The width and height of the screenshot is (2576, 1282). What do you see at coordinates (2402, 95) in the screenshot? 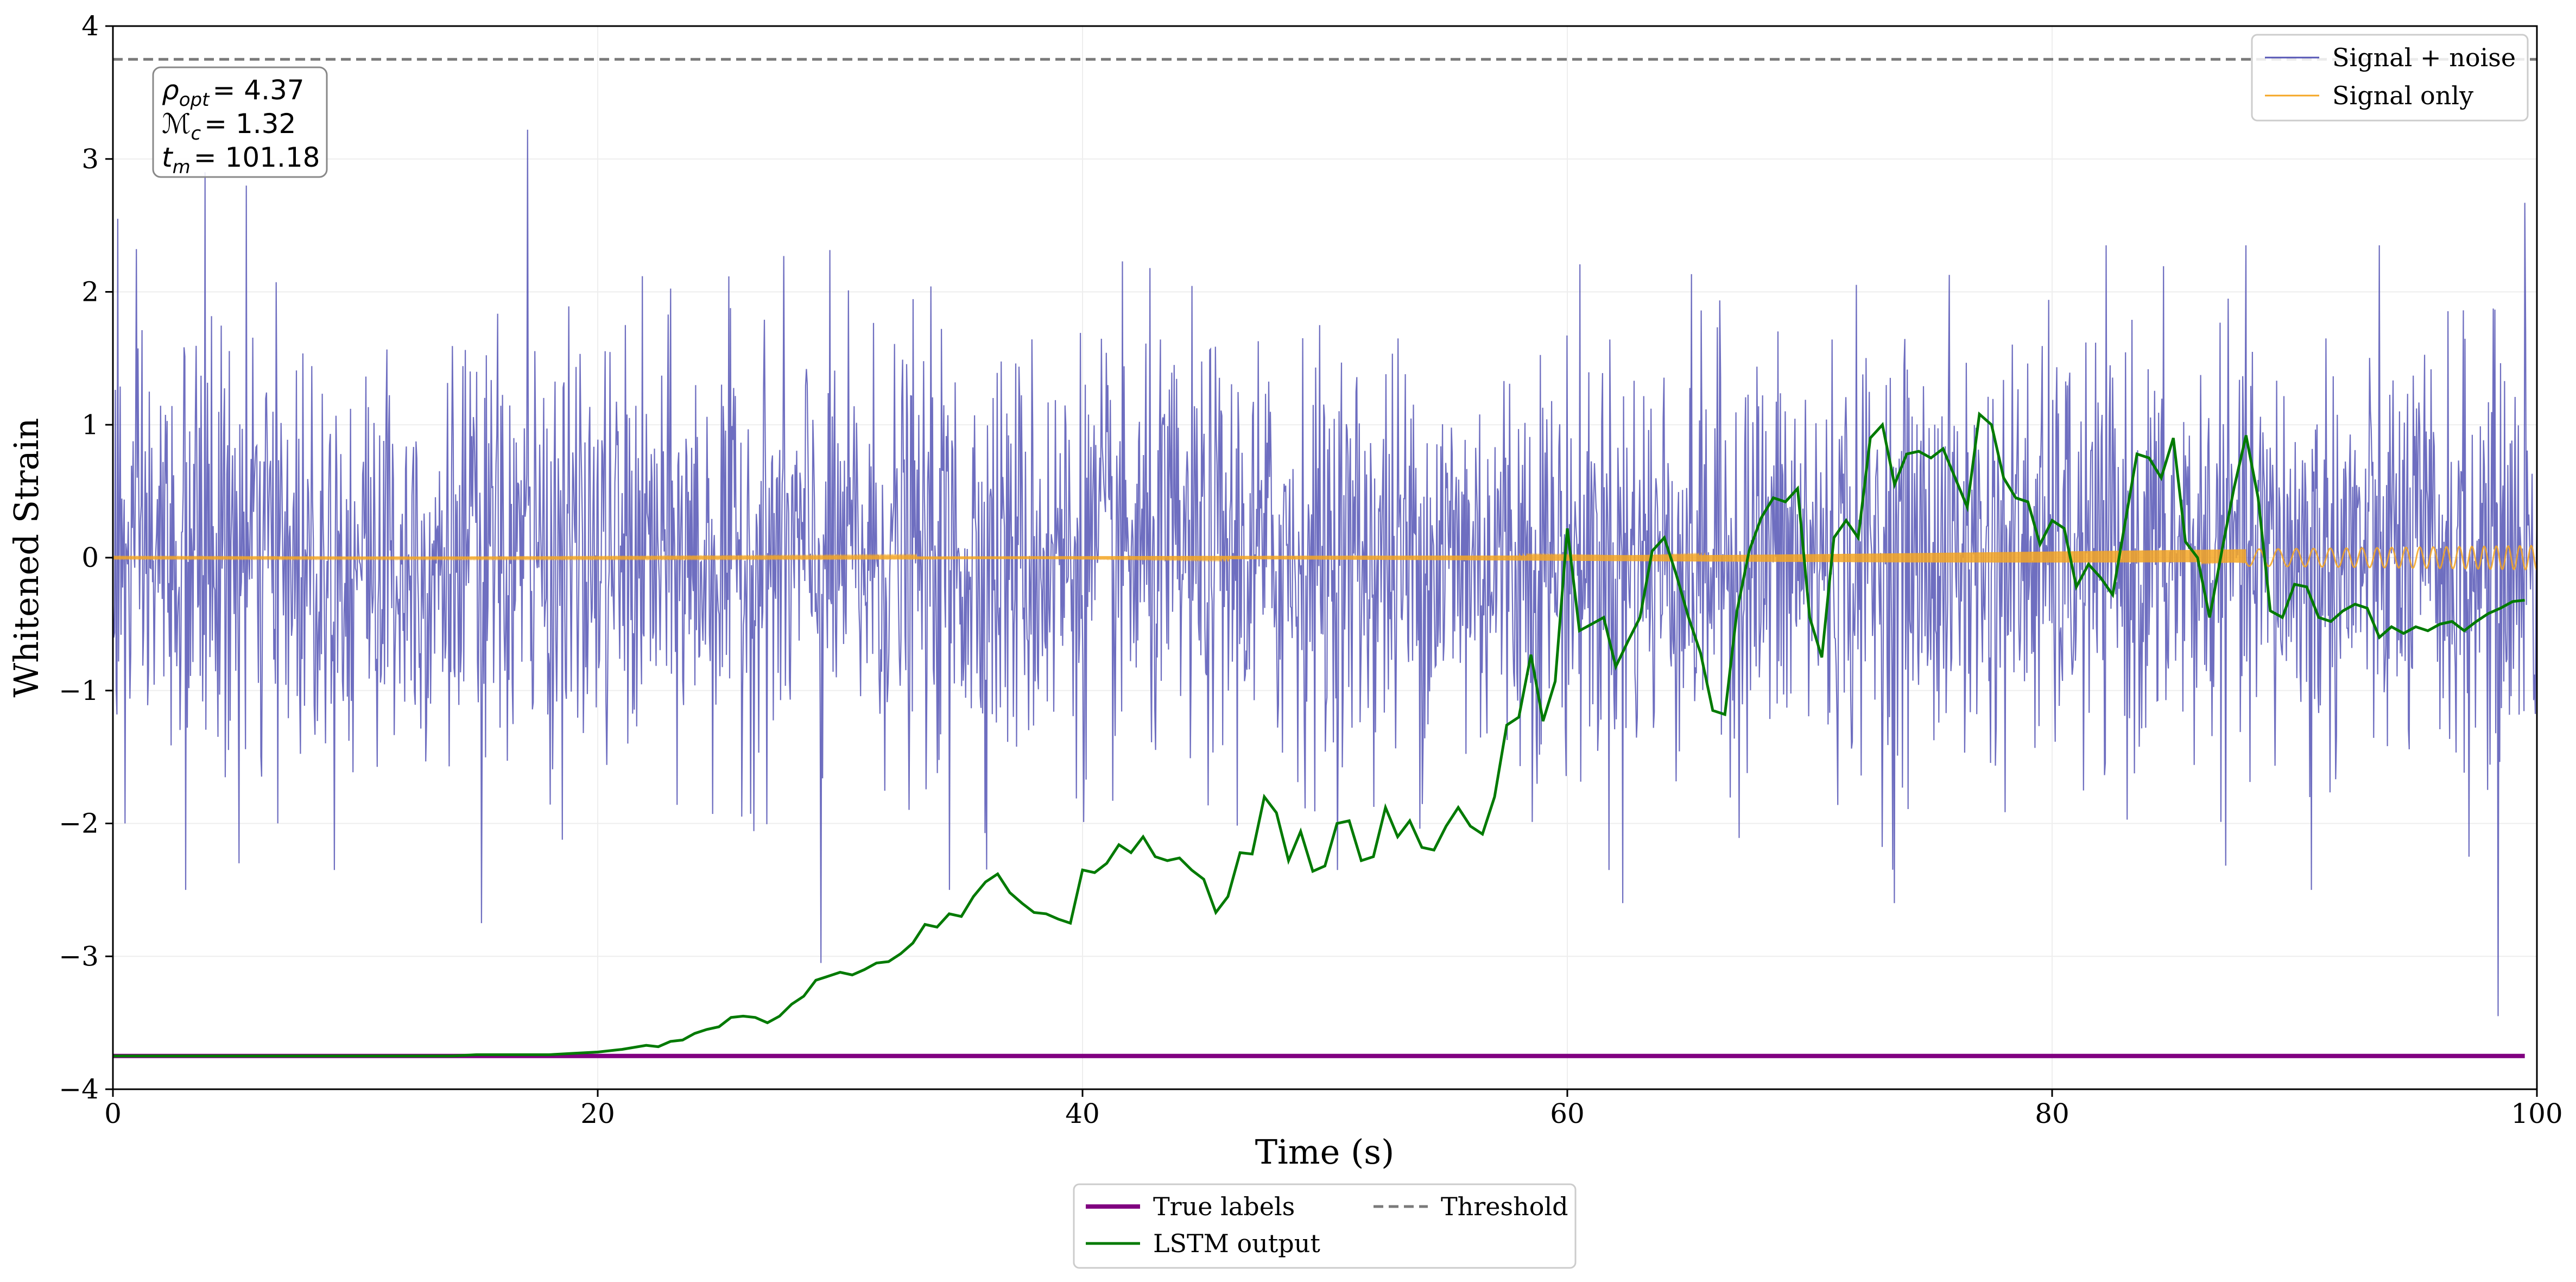
I see `legend-label-signal-only: Signal only` at bounding box center [2402, 95].